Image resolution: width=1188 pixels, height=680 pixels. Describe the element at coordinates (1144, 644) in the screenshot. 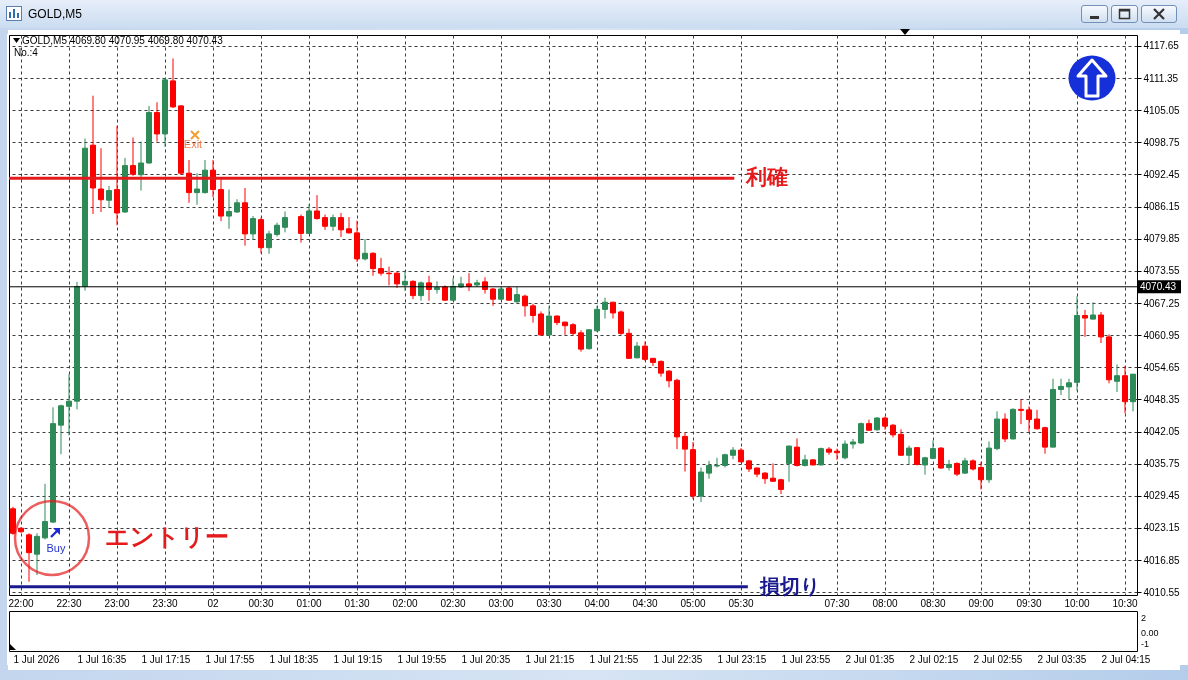

I see `text: -1` at that location.